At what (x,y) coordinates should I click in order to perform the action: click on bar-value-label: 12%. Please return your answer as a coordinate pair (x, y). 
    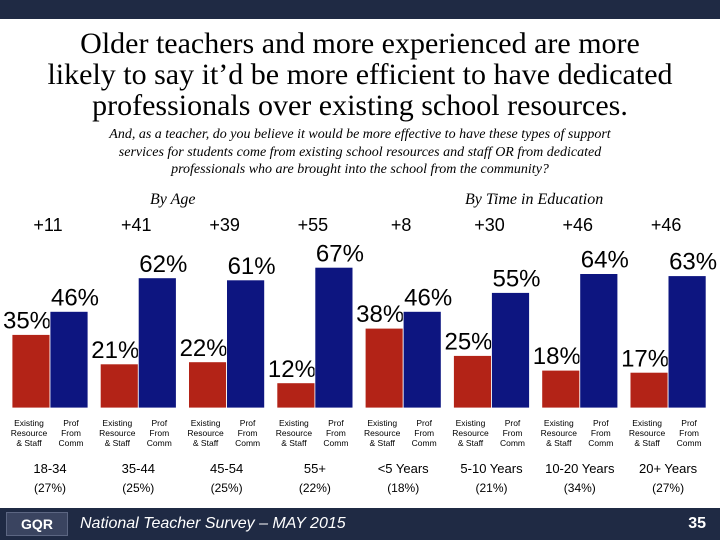
    Looking at the image, I should click on (292, 369).